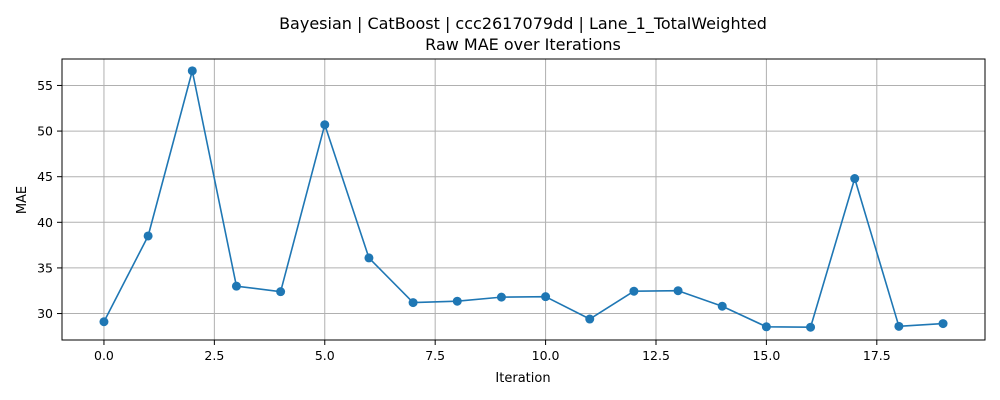 This screenshot has height=400, width=1000. Describe the element at coordinates (766, 355) in the screenshot. I see `x-tick-label: 15.0` at that location.